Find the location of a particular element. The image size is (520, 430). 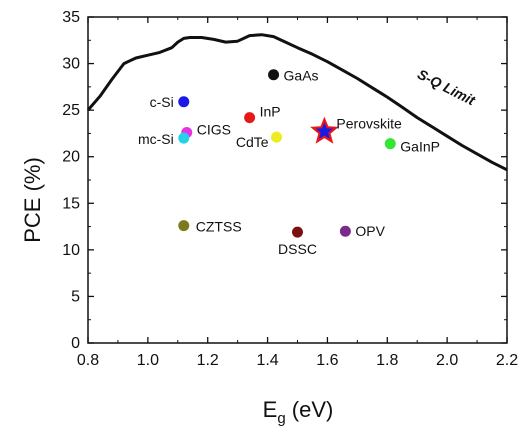

sq-limit-label: S-Q Limit is located at coordinates (447, 87).